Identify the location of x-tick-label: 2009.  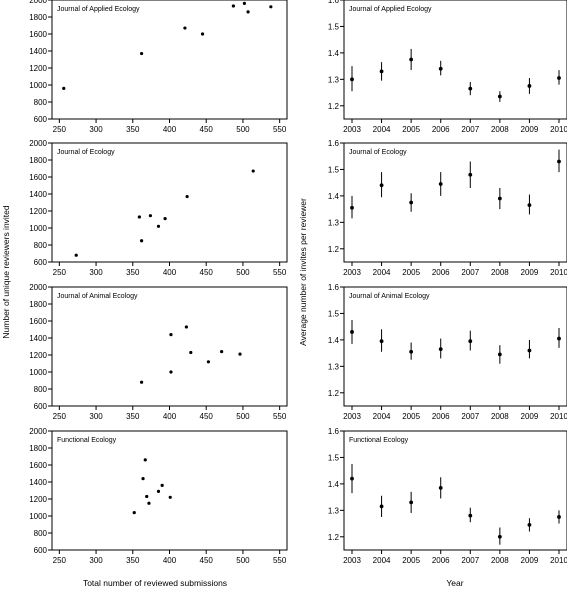
(530, 129).